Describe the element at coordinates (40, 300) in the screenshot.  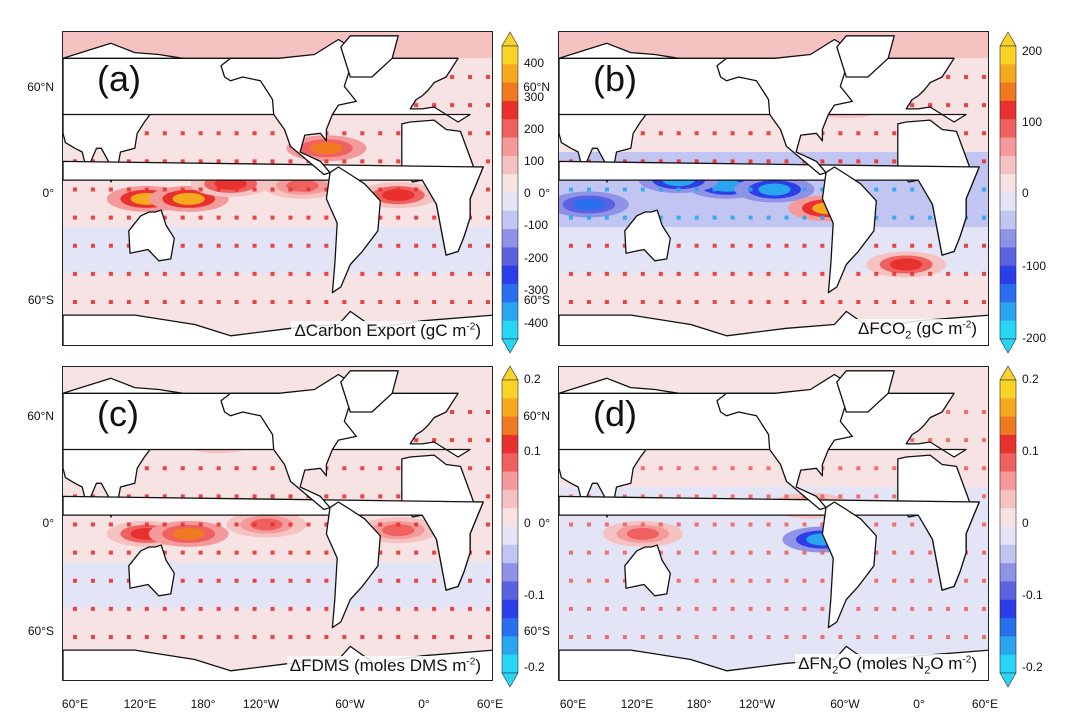
I see `lat-label-60s-left-top: 60°S` at that location.